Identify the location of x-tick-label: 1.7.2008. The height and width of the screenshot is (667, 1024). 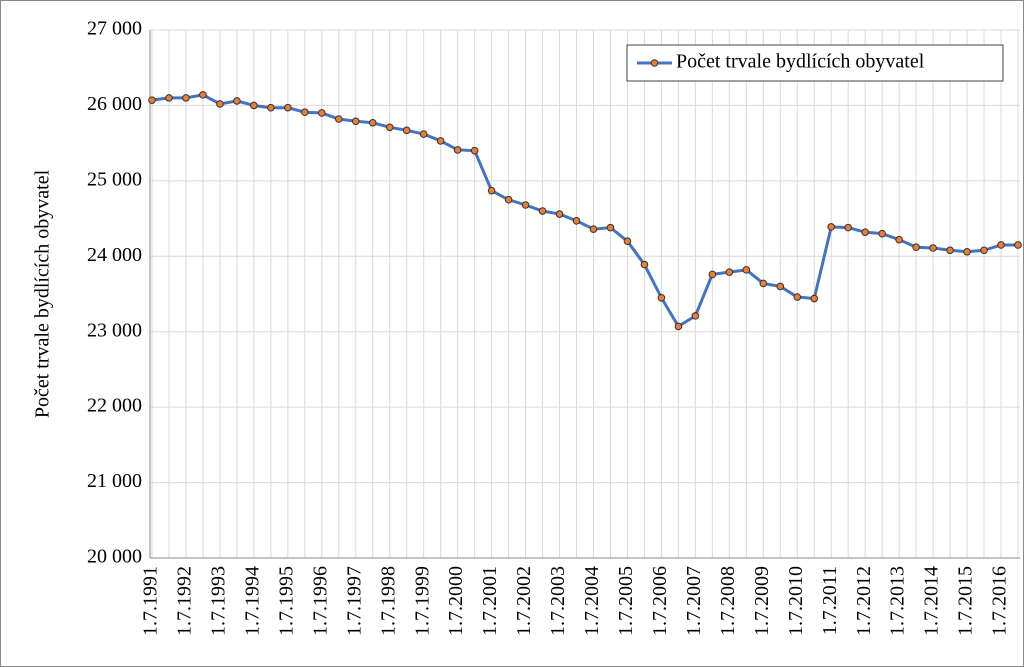
(728, 601).